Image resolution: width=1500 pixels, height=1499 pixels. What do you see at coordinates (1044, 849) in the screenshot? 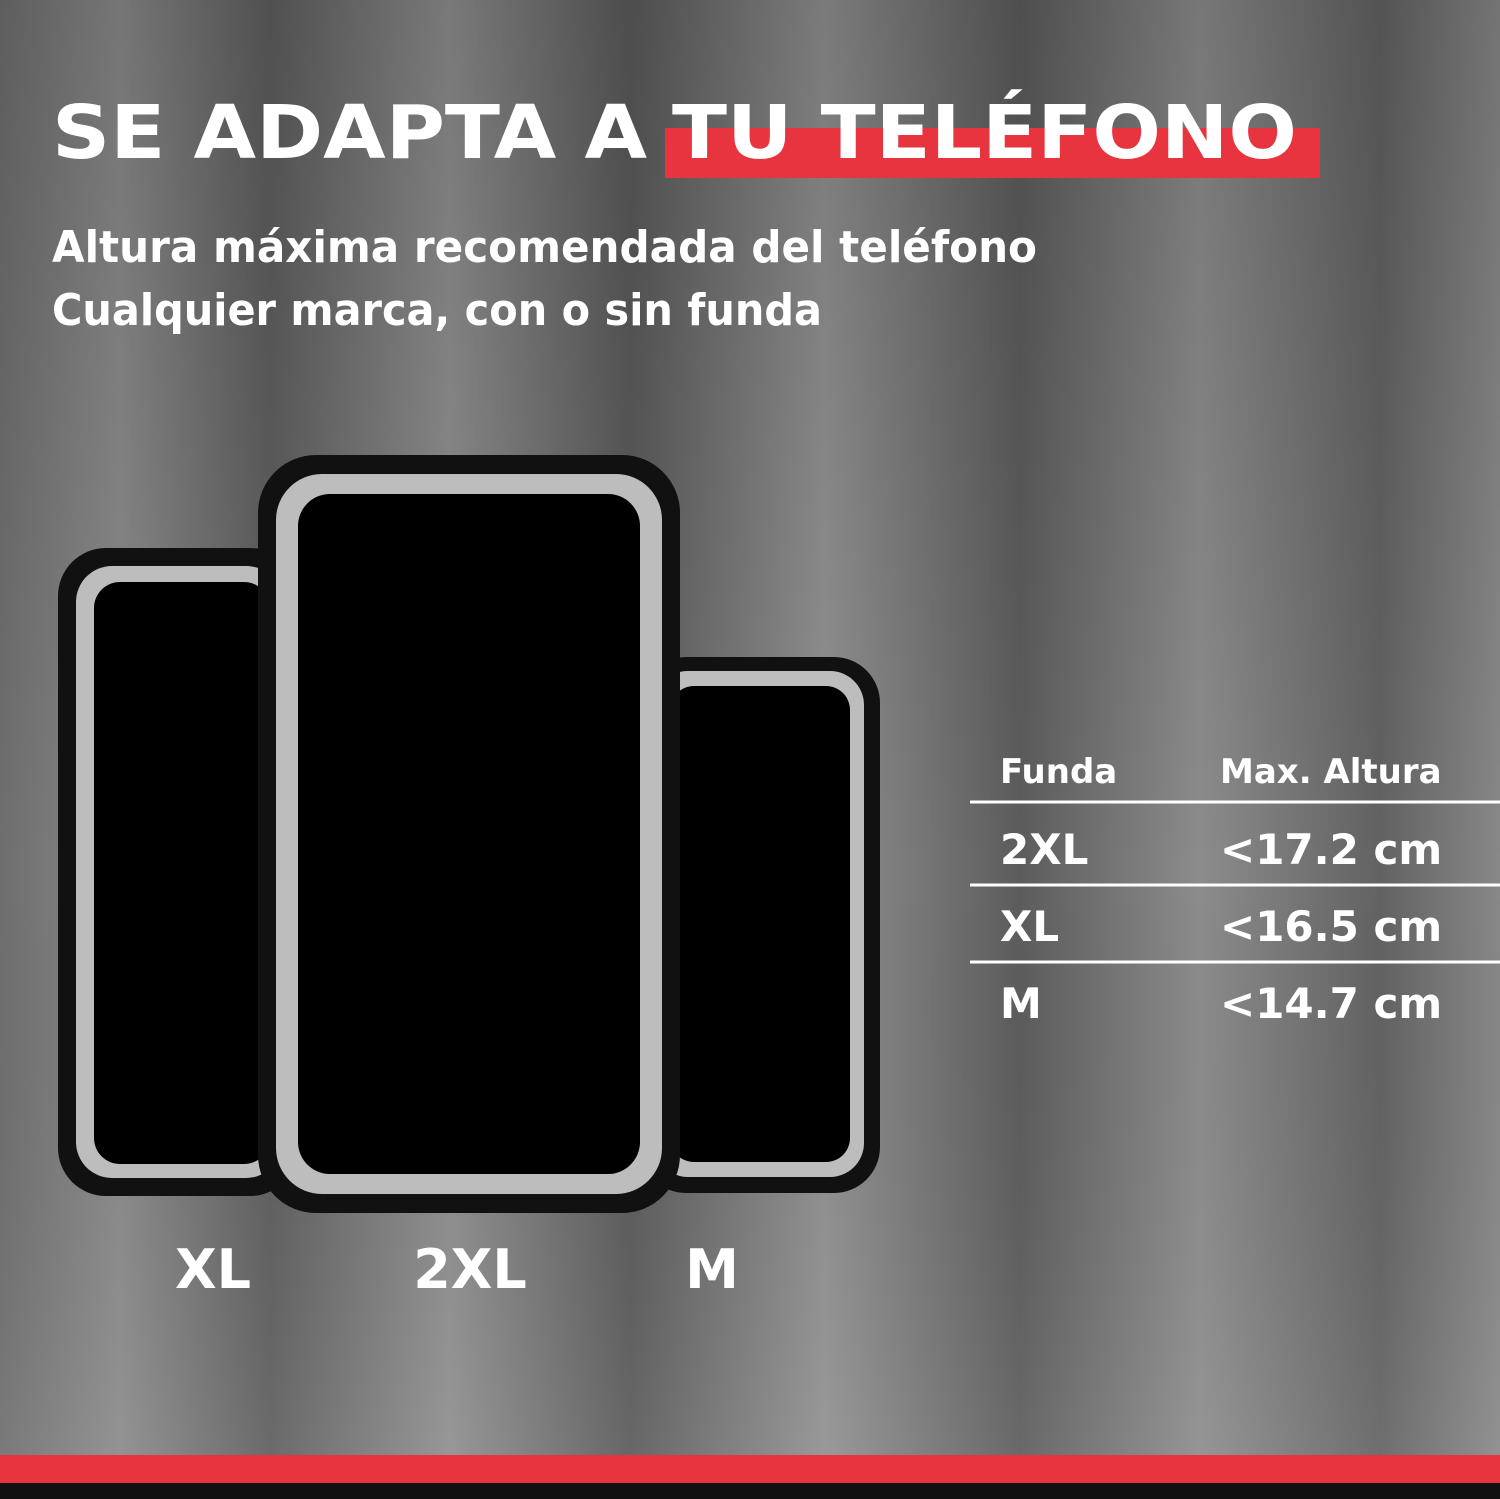
I see `table-cell: 2XL` at bounding box center [1044, 849].